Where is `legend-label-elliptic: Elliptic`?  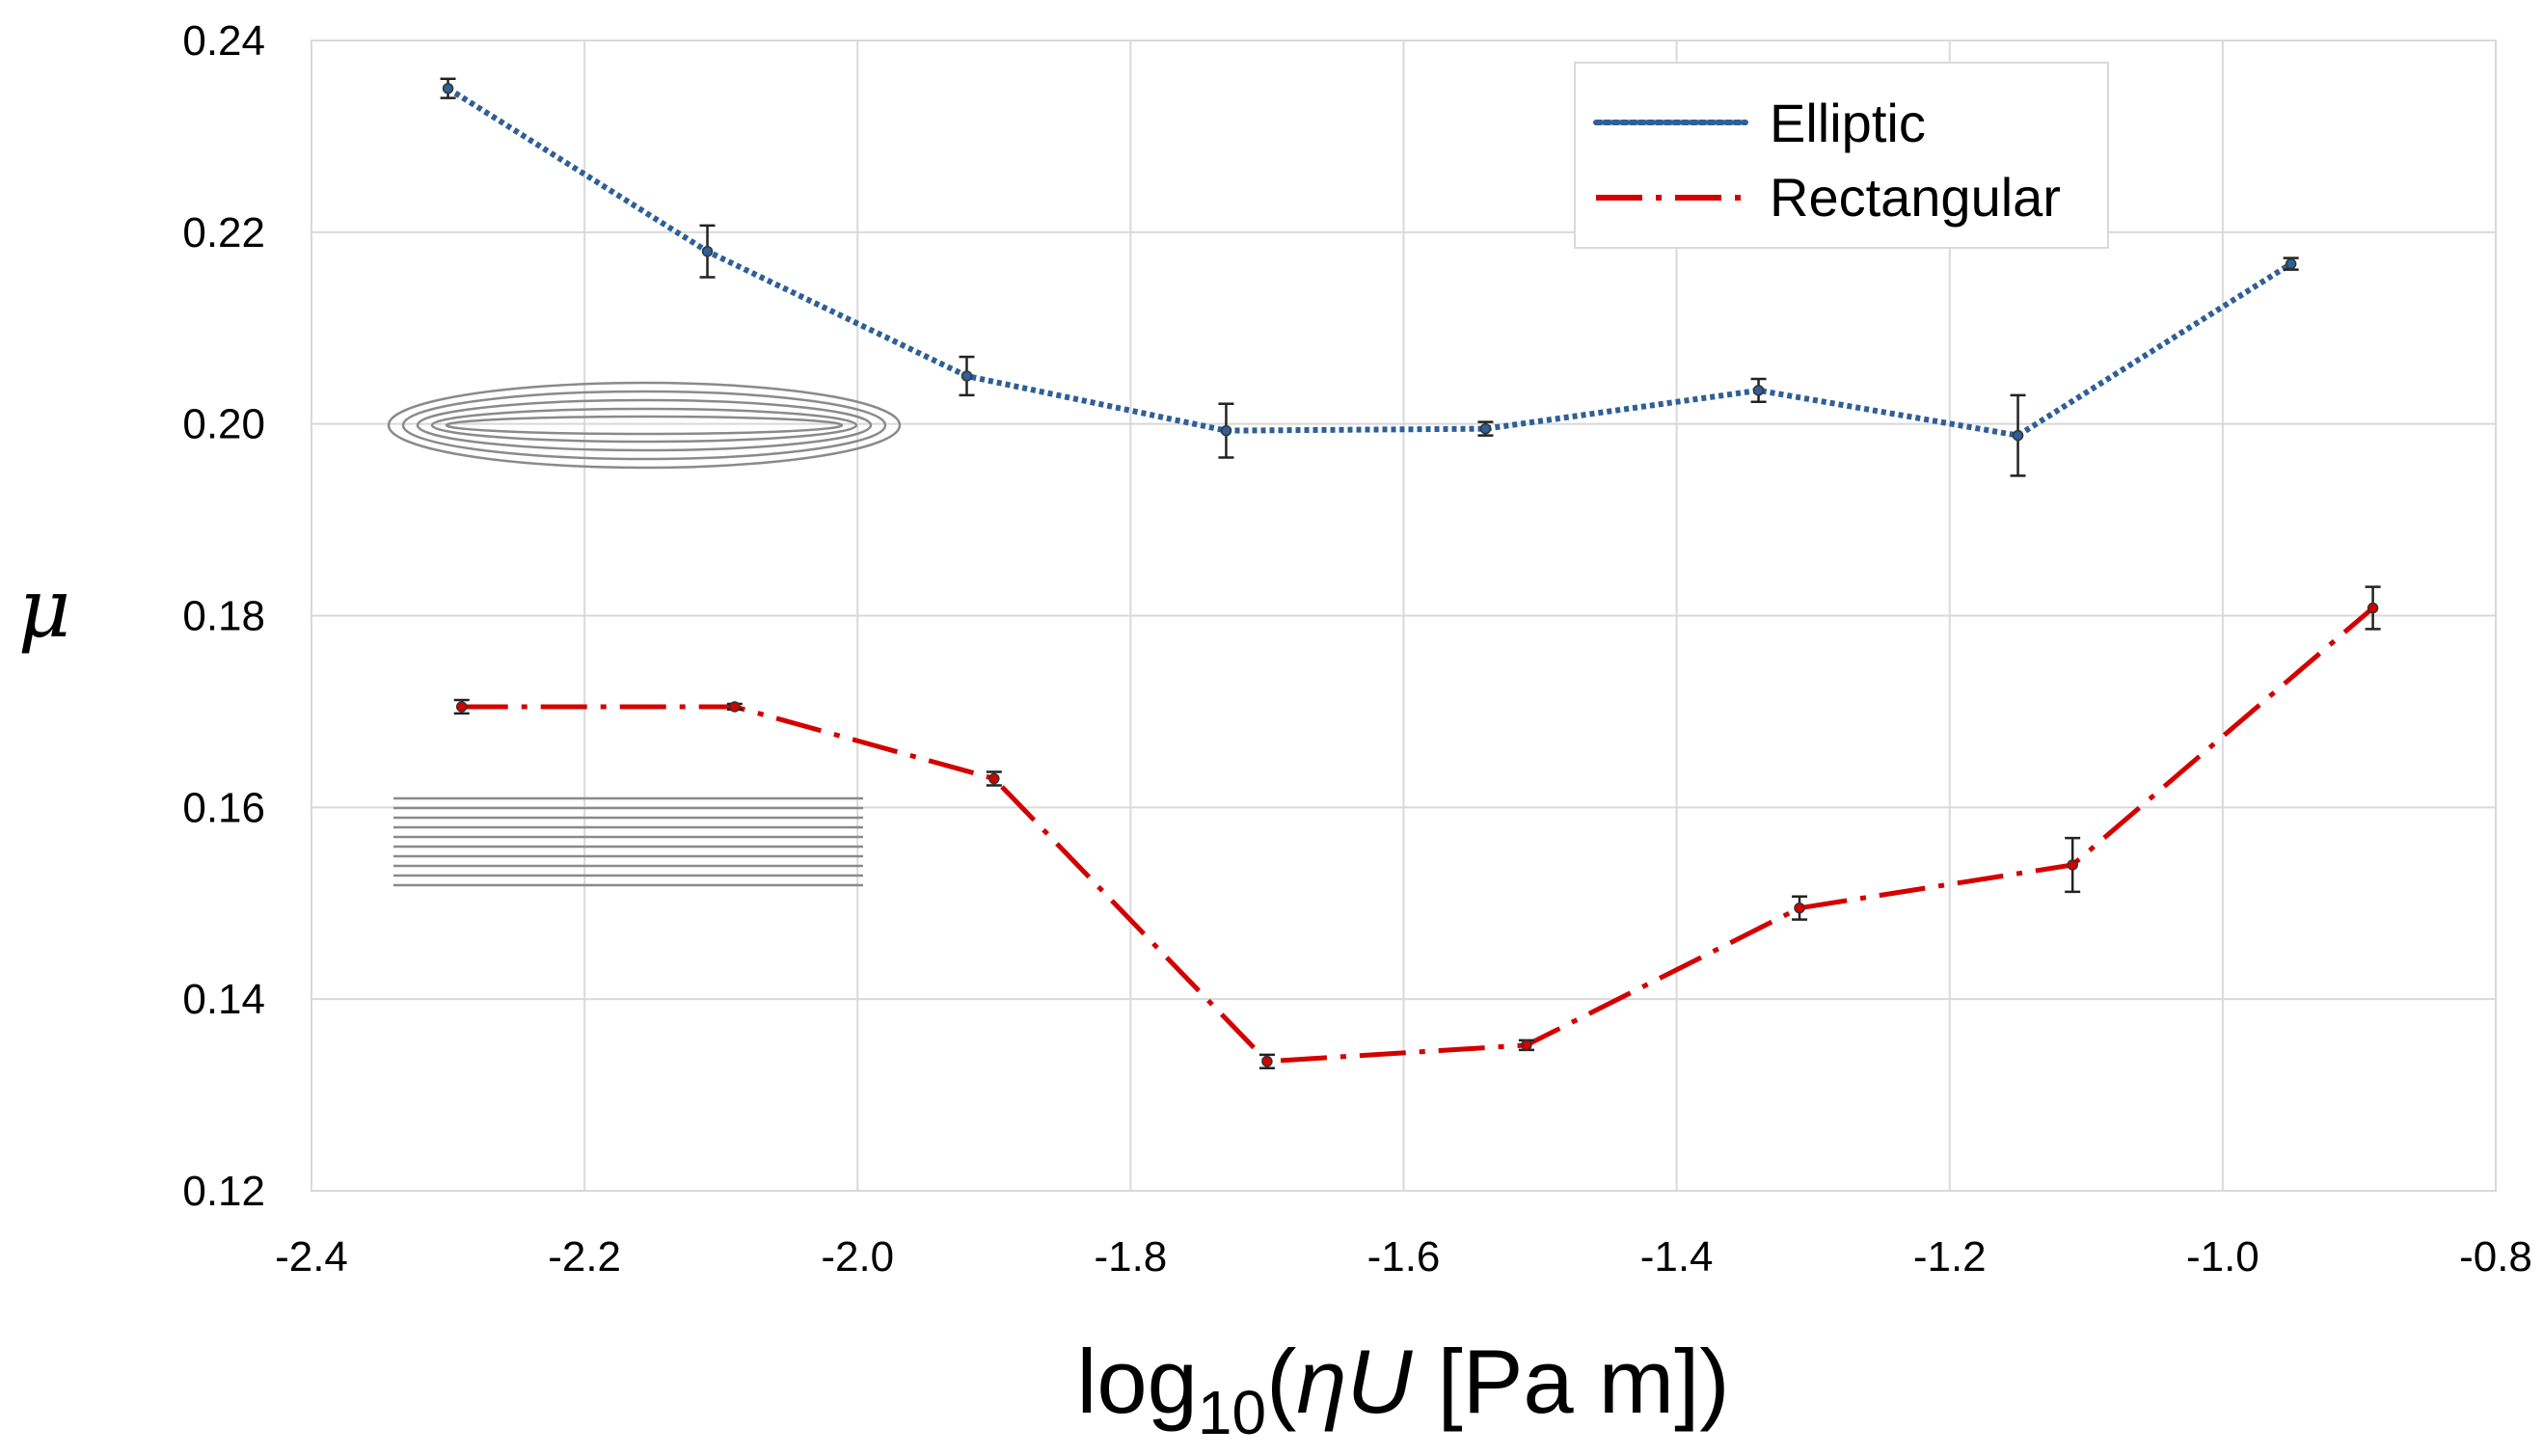
legend-label-elliptic: Elliptic is located at coordinates (1848, 123).